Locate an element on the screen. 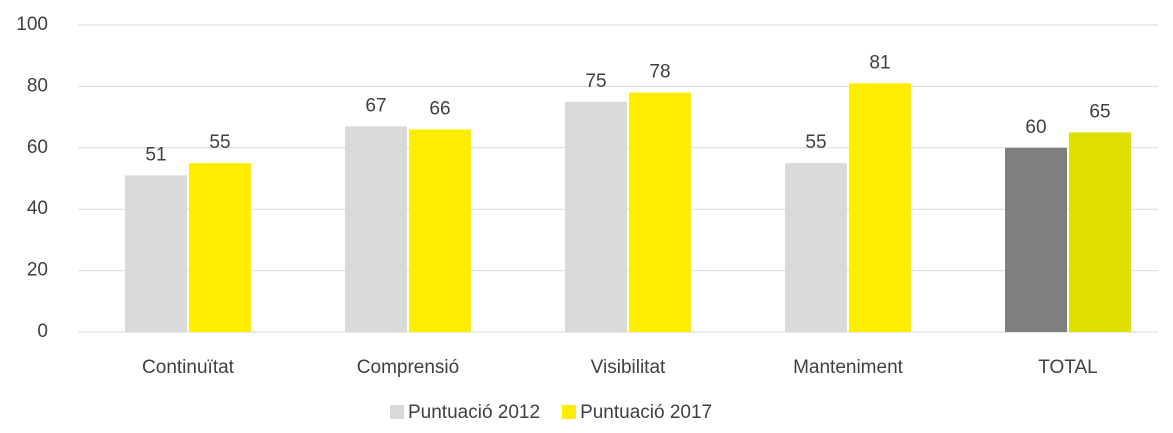 Image resolution: width=1173 pixels, height=433 pixels. value-label: 81 is located at coordinates (879, 62).